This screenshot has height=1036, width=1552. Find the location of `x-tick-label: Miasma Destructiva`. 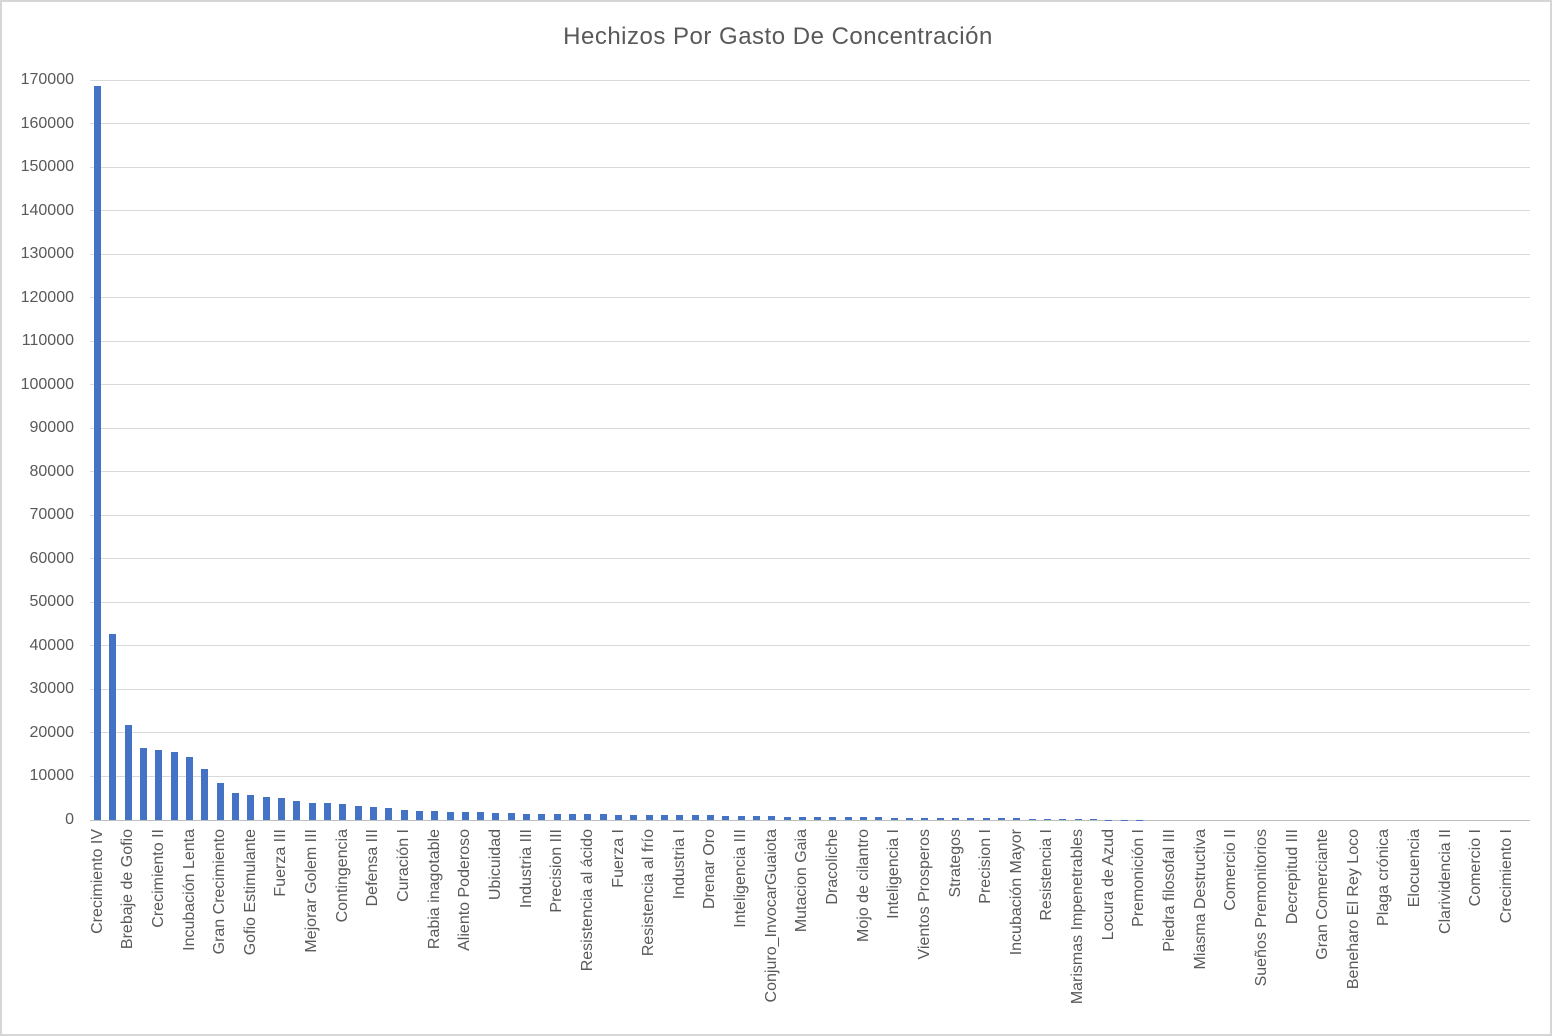

x-tick-label: Miasma Destructiva is located at coordinates (1200, 899).